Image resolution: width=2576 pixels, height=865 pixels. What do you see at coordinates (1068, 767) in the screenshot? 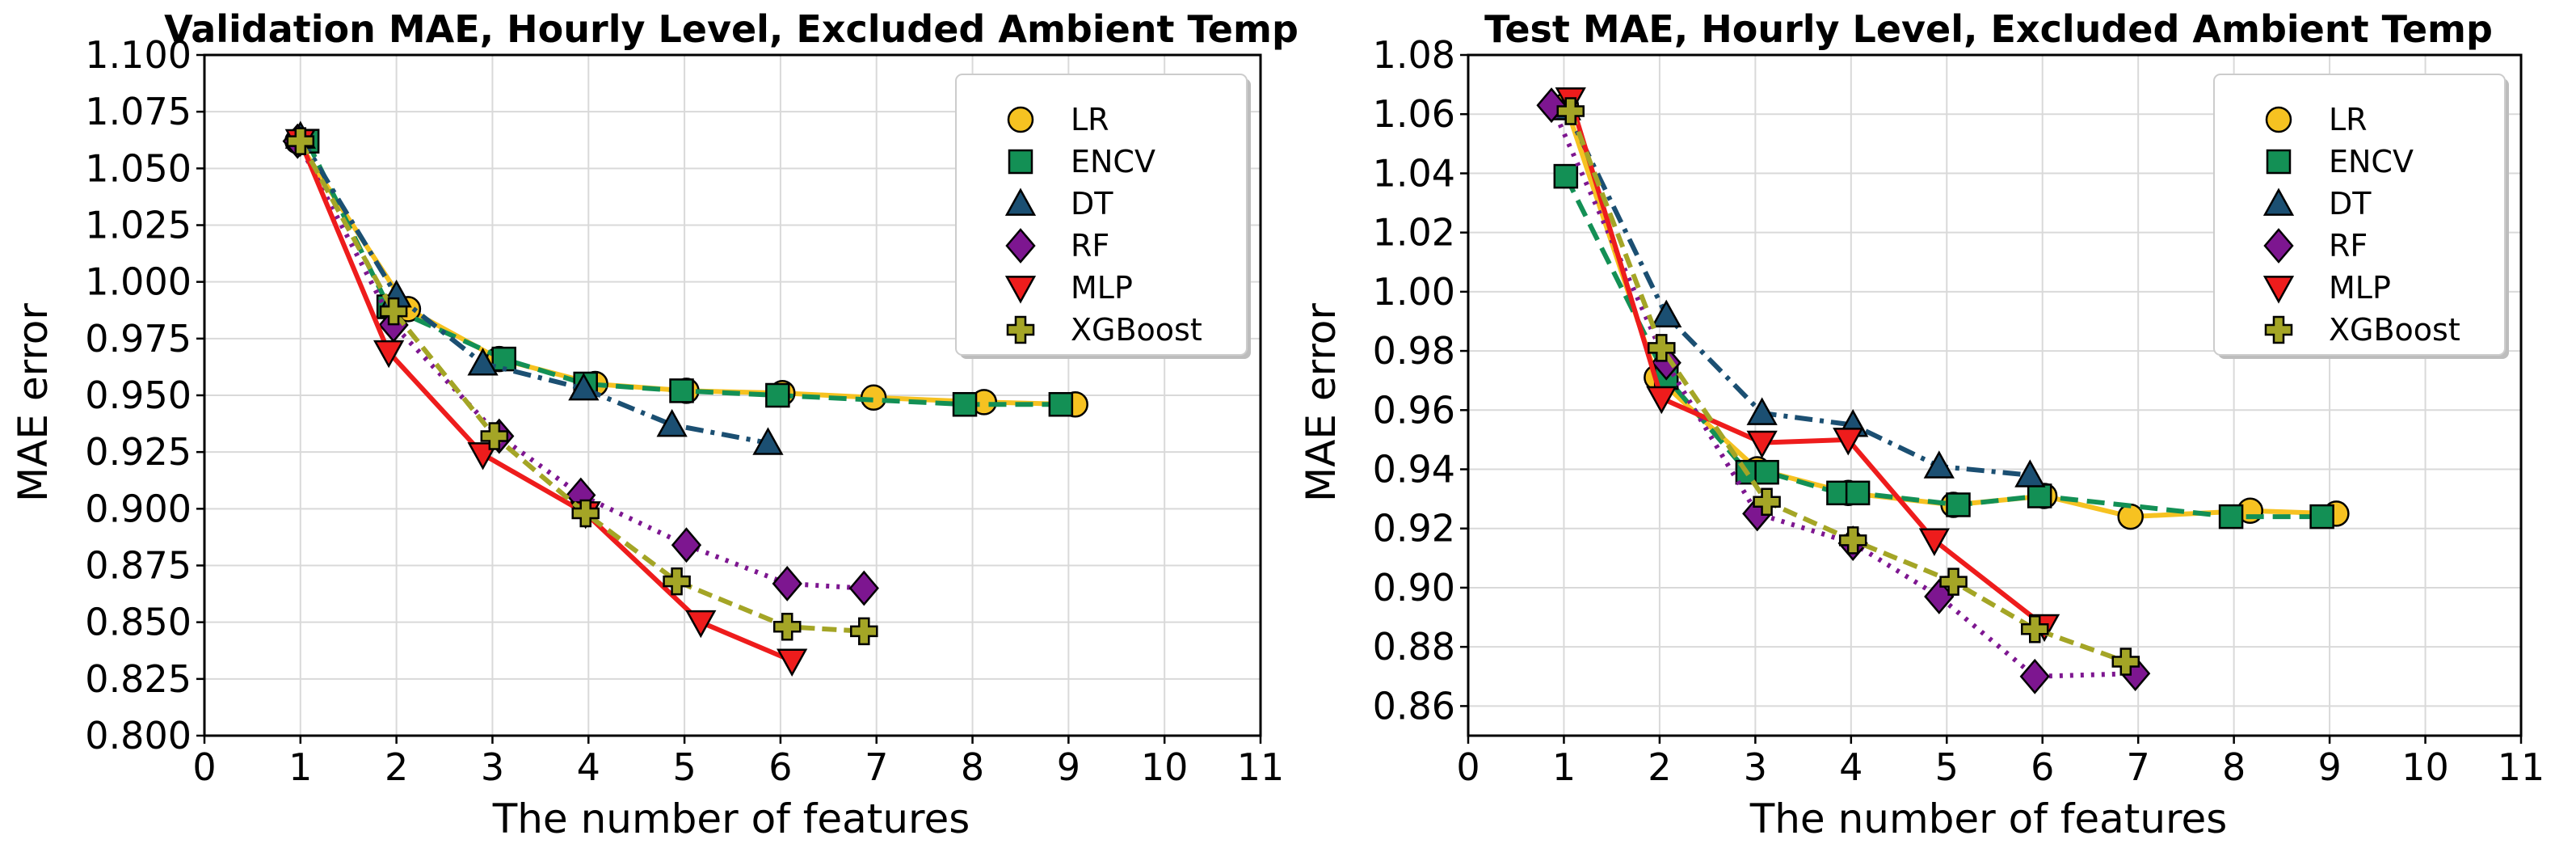
I see `x-tick-label: 9` at bounding box center [1068, 767].